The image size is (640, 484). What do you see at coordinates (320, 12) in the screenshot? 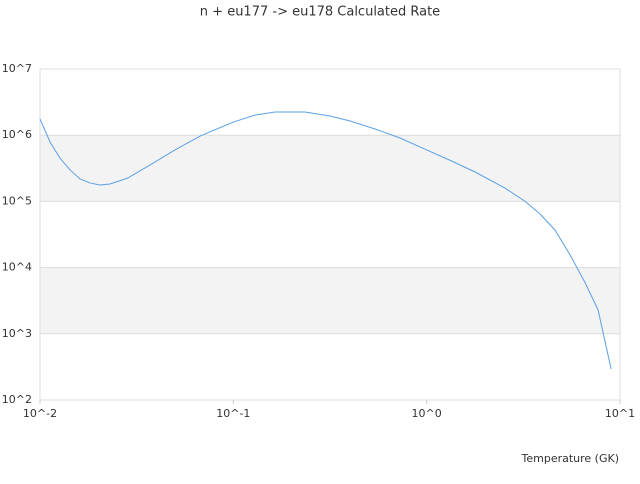
I see `chart-title: n + eu177 -> eu178 Calculated Rate` at bounding box center [320, 12].